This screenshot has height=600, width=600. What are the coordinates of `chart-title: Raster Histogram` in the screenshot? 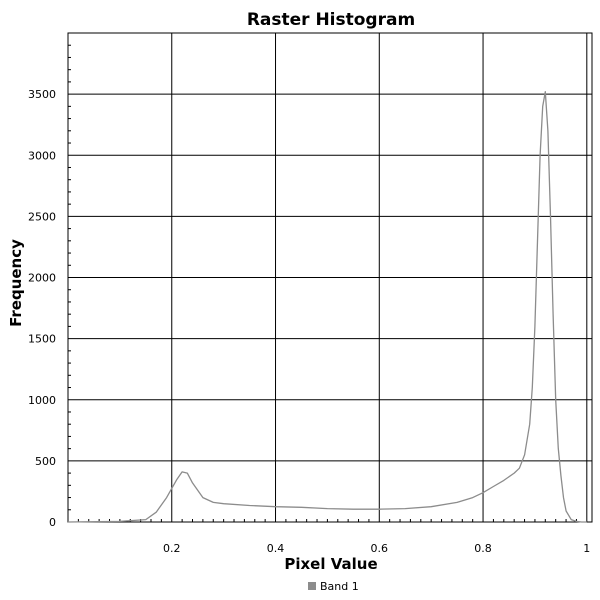 It's located at (331, 20).